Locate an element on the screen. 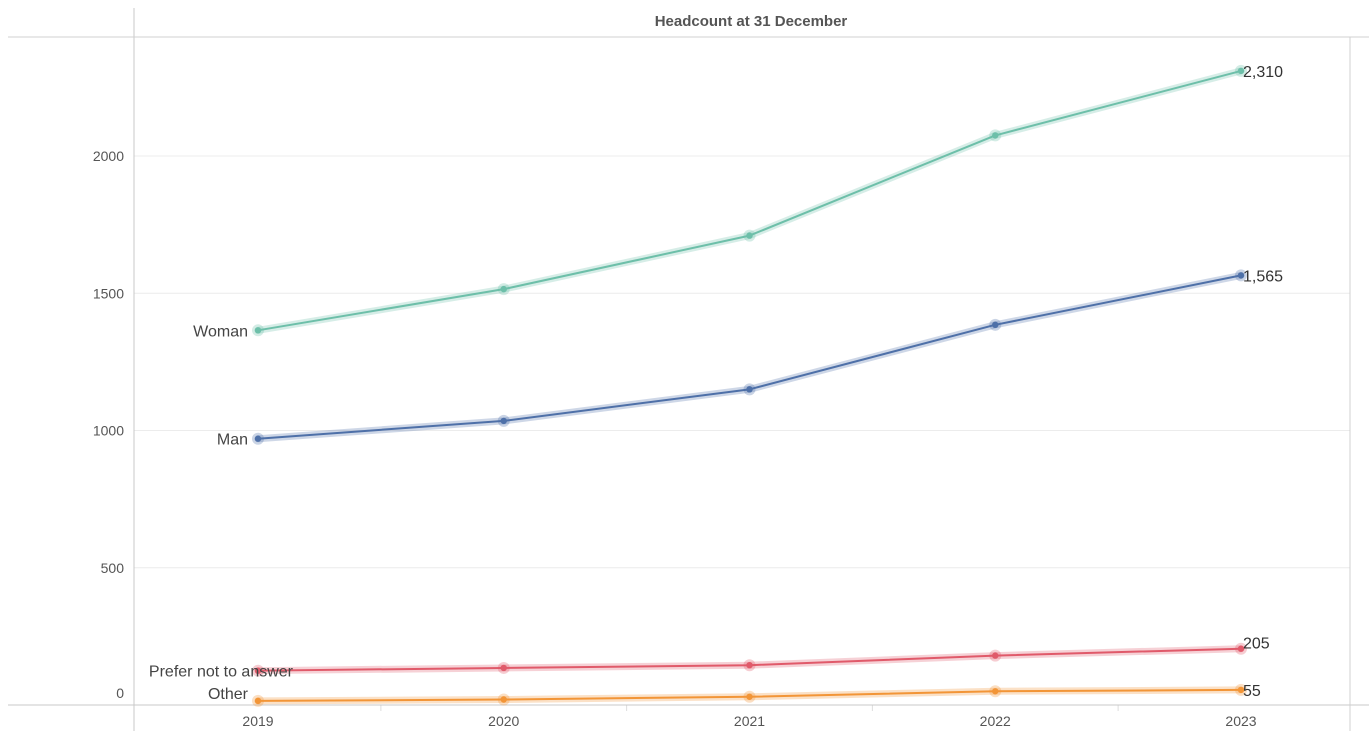 The width and height of the screenshot is (1369, 736). series-name-label: Other is located at coordinates (228, 694).